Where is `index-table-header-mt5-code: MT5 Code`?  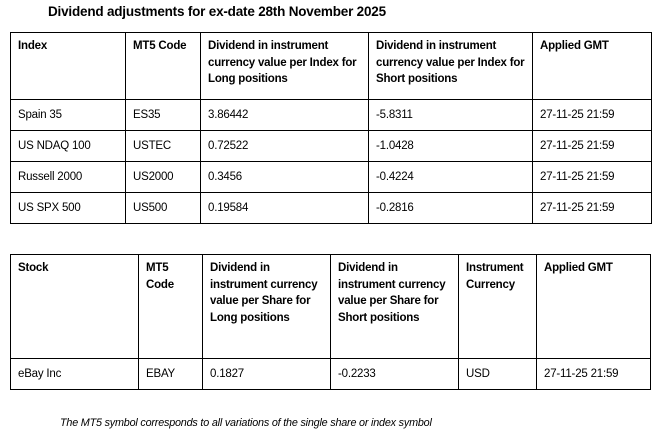 index-table-header-mt5-code: MT5 Code is located at coordinates (163, 66).